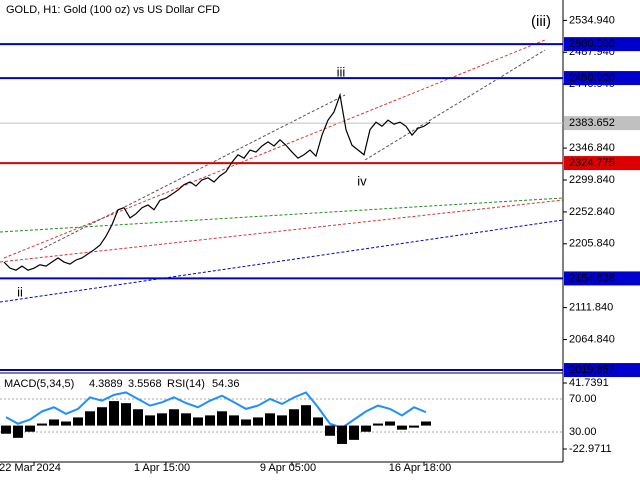 This screenshot has height=480, width=640. What do you see at coordinates (39, 384) in the screenshot?
I see `macd-name: MACD(5,34,5)` at bounding box center [39, 384].